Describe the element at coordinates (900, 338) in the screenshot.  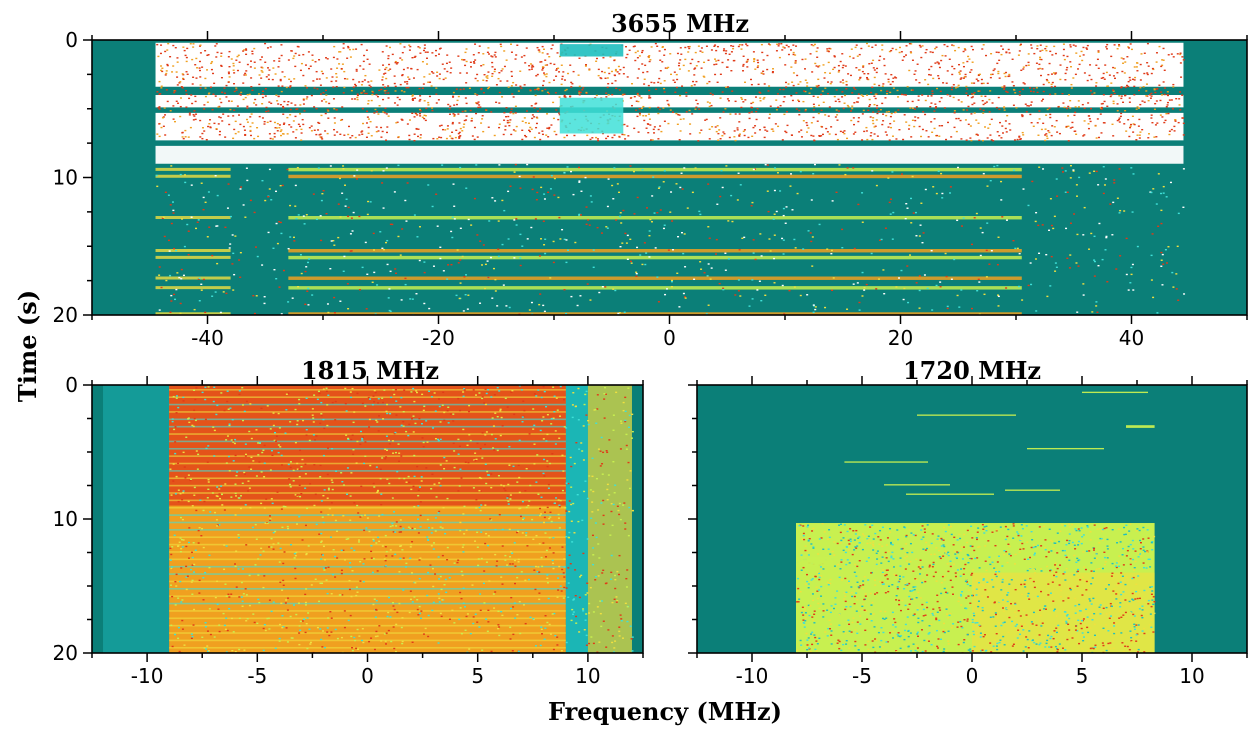
I see `x-tick-label-3655: 20` at that location.